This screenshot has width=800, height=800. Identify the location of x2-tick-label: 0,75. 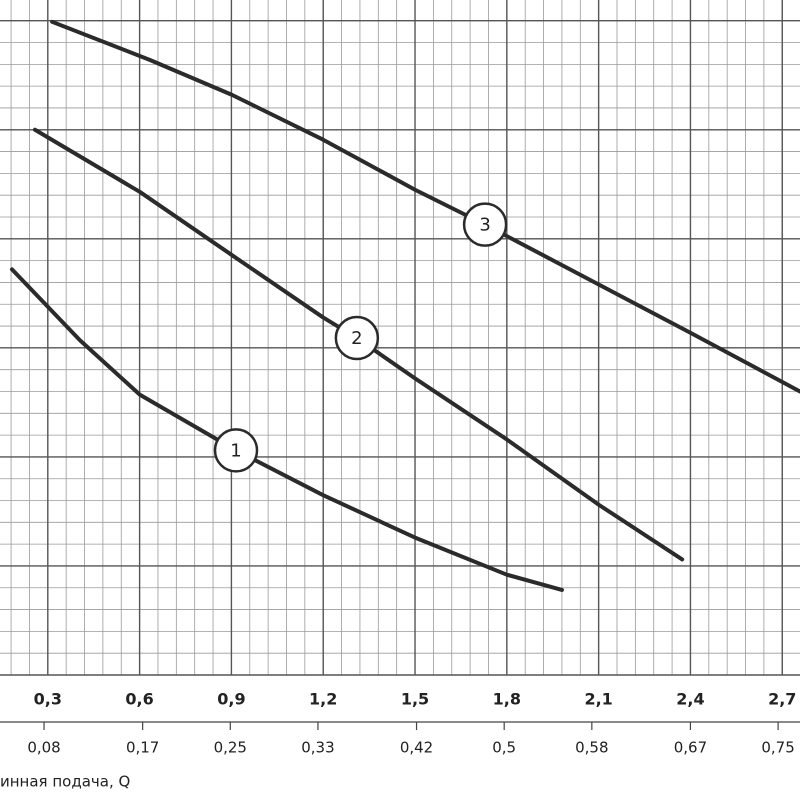
(777, 748).